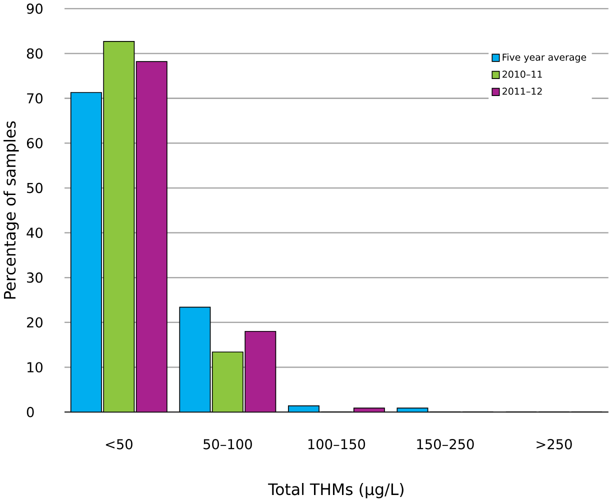 The width and height of the screenshot is (609, 502). What do you see at coordinates (35, 367) in the screenshot?
I see `y-tick-label: 10` at bounding box center [35, 367].